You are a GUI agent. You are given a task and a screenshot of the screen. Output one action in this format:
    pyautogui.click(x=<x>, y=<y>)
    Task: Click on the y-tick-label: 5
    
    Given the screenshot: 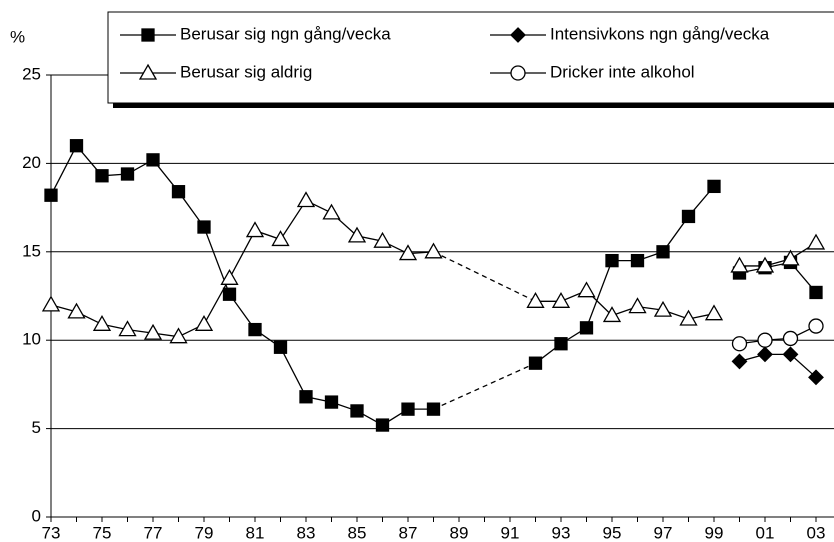 What is the action you would take?
    pyautogui.click(x=36, y=427)
    